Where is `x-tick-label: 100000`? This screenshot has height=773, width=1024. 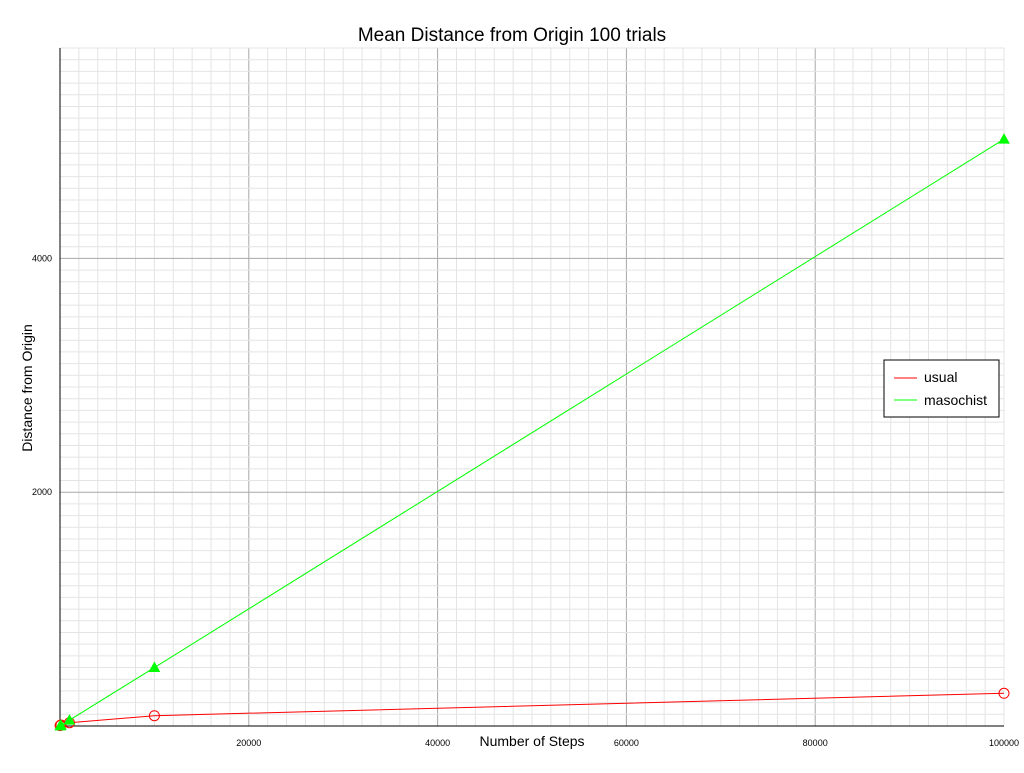
x-tick-label: 100000 is located at coordinates (1004, 743).